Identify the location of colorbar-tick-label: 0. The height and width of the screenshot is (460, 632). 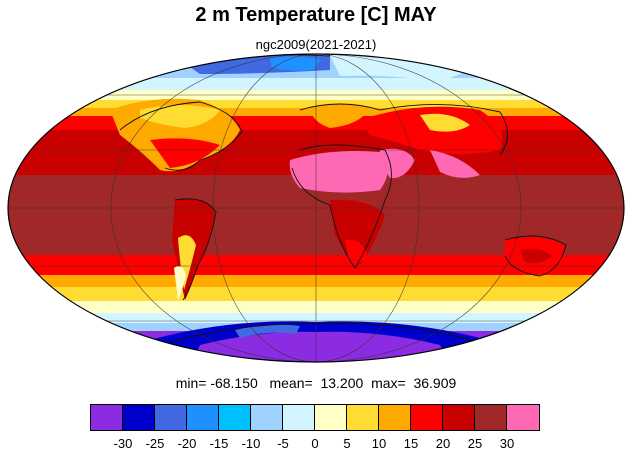
(315, 443).